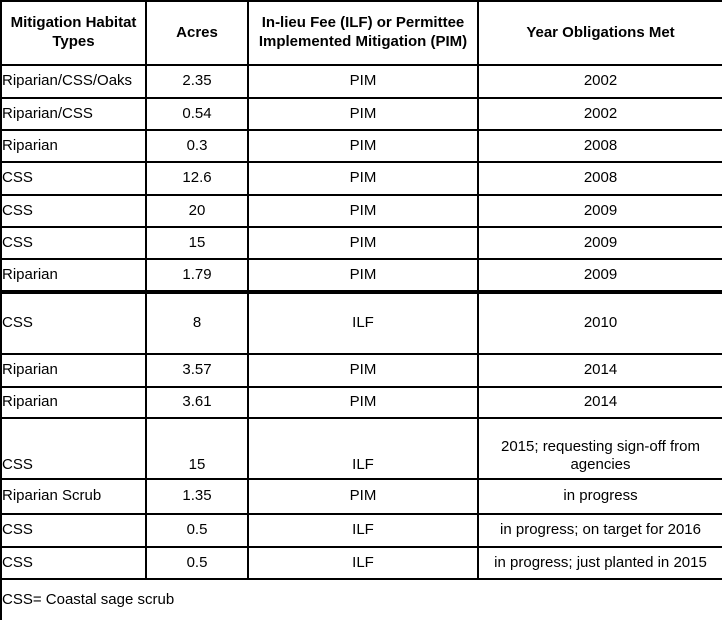 Image resolution: width=722 pixels, height=620 pixels. What do you see at coordinates (73, 81) in the screenshot?
I see `habitat-cell: Riparian/CSS/Oaks` at bounding box center [73, 81].